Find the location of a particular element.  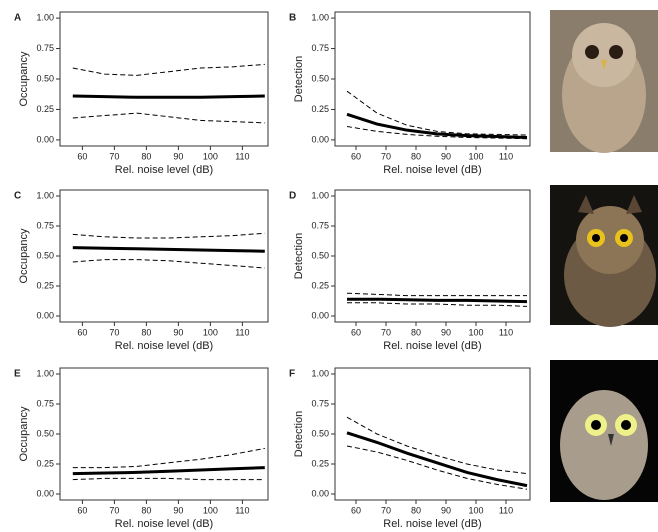

panel-label: A is located at coordinates (17, 18).